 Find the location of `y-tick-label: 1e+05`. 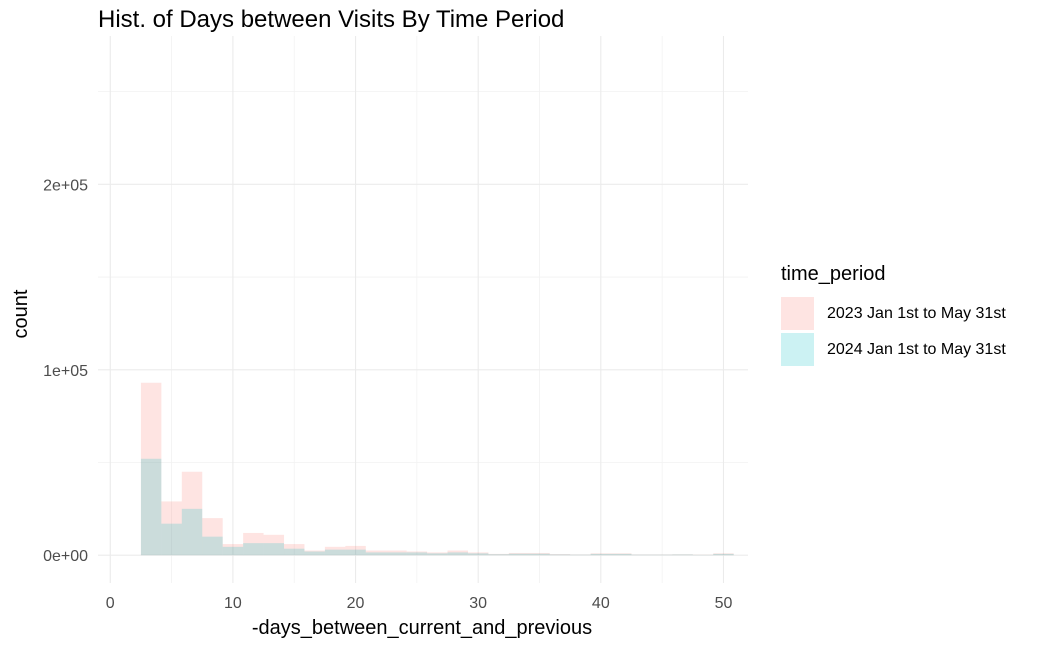

y-tick-label: 1e+05 is located at coordinates (65, 371).